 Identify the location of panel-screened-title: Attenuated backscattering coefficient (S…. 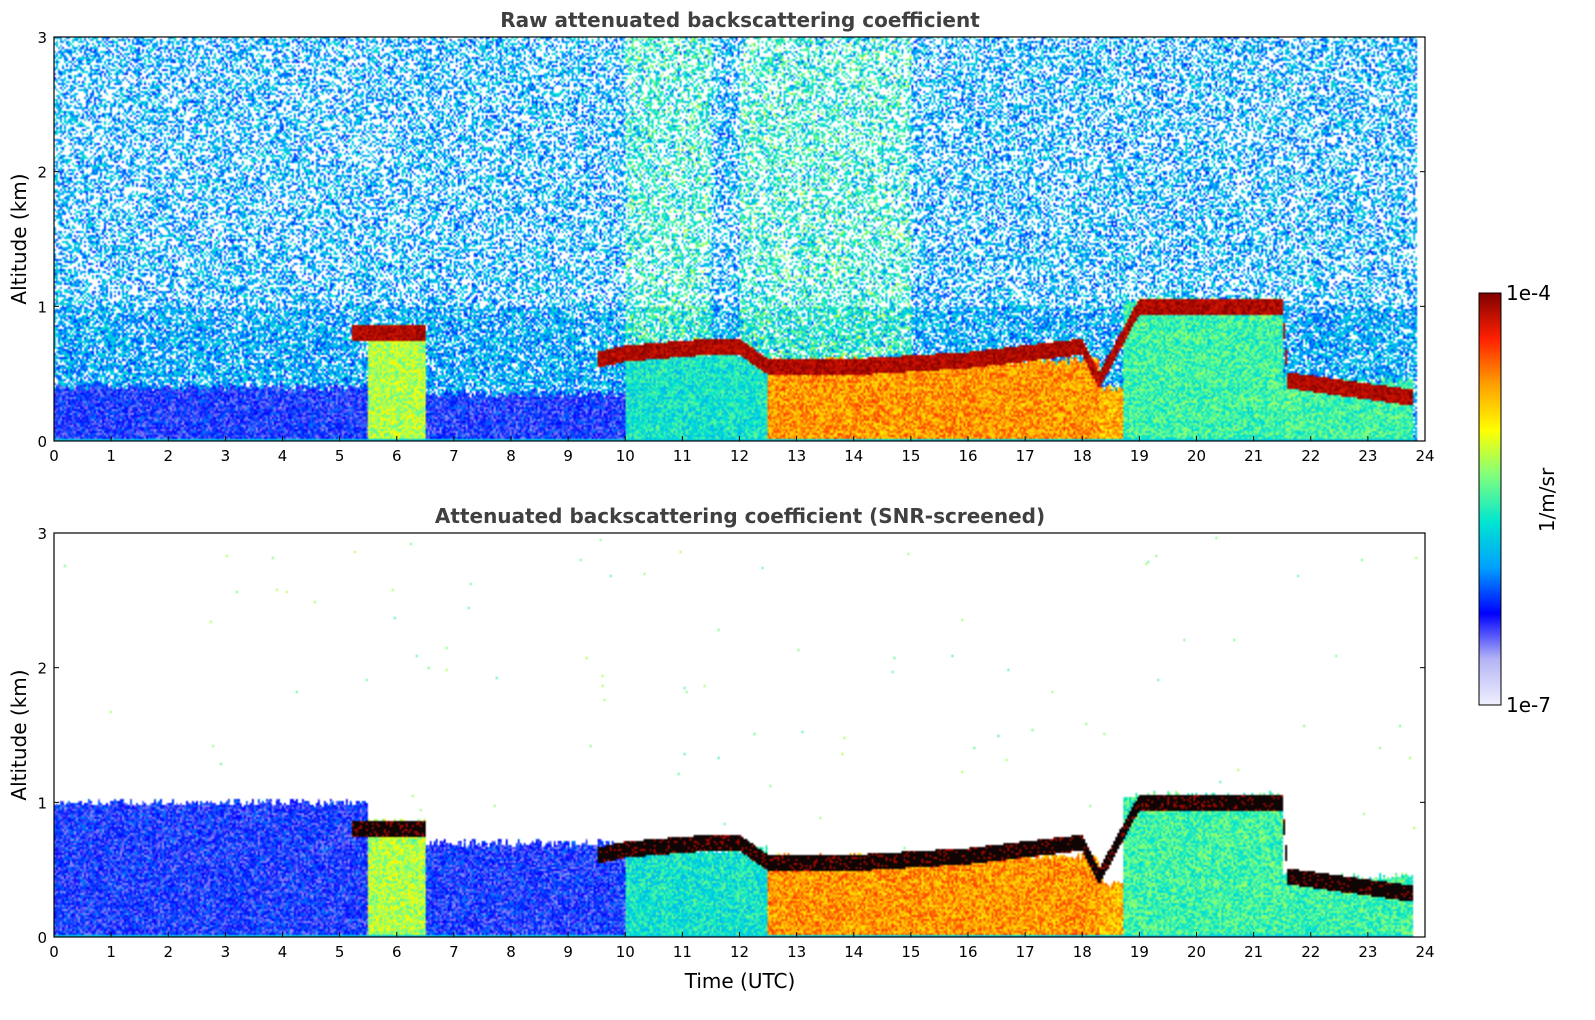
(740, 516).